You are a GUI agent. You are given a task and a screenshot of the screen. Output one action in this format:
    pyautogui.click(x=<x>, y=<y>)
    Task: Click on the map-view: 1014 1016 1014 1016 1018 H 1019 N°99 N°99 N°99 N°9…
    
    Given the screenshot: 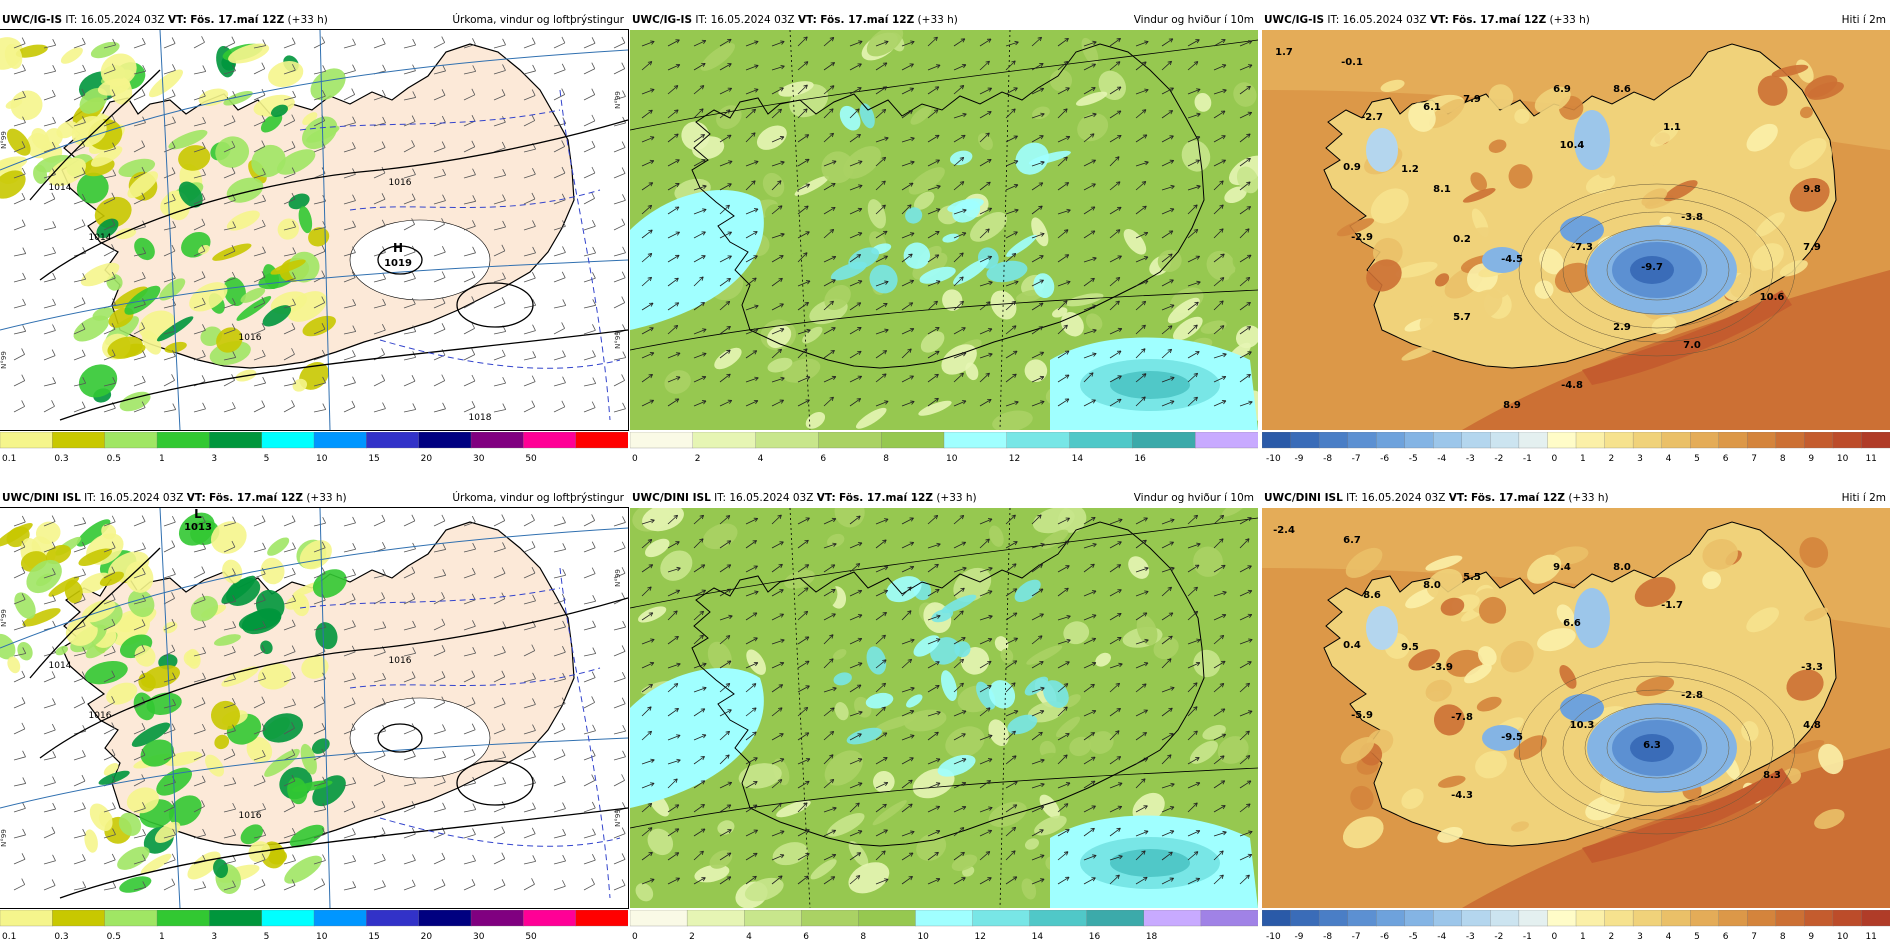 What is the action you would take?
    pyautogui.click(x=314, y=230)
    